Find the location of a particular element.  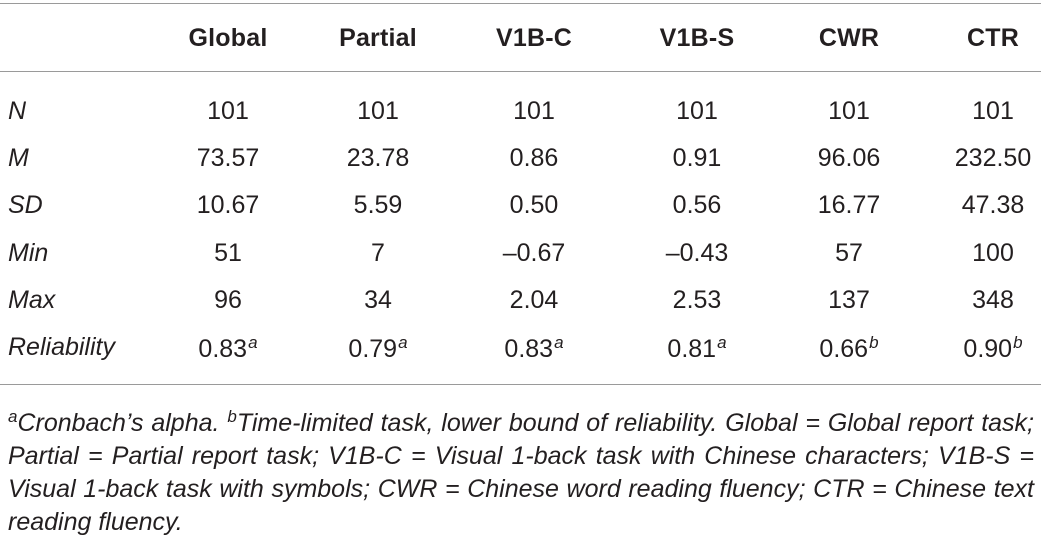

cell-value: 348 is located at coordinates (993, 300).